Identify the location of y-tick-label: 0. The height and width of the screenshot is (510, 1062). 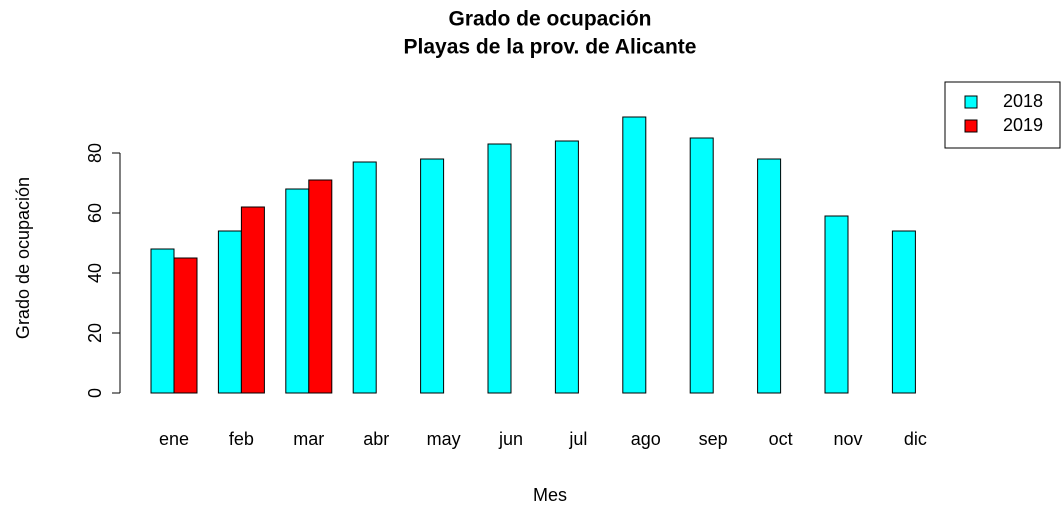
(95, 393).